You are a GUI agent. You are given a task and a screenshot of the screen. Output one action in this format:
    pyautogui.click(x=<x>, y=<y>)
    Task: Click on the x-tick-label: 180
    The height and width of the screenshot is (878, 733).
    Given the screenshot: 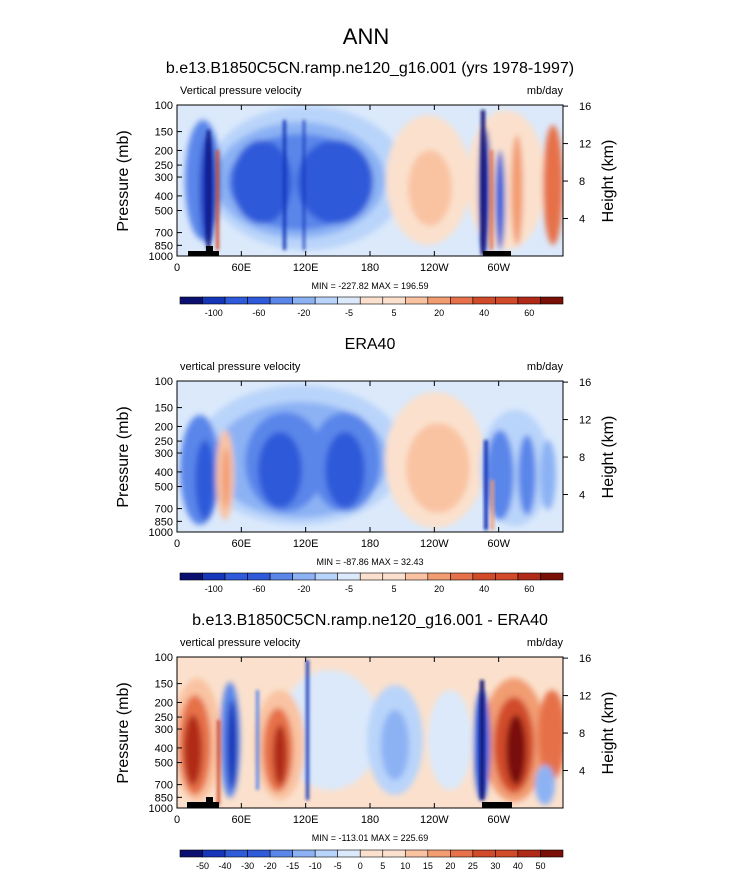 What is the action you would take?
    pyautogui.click(x=370, y=544)
    